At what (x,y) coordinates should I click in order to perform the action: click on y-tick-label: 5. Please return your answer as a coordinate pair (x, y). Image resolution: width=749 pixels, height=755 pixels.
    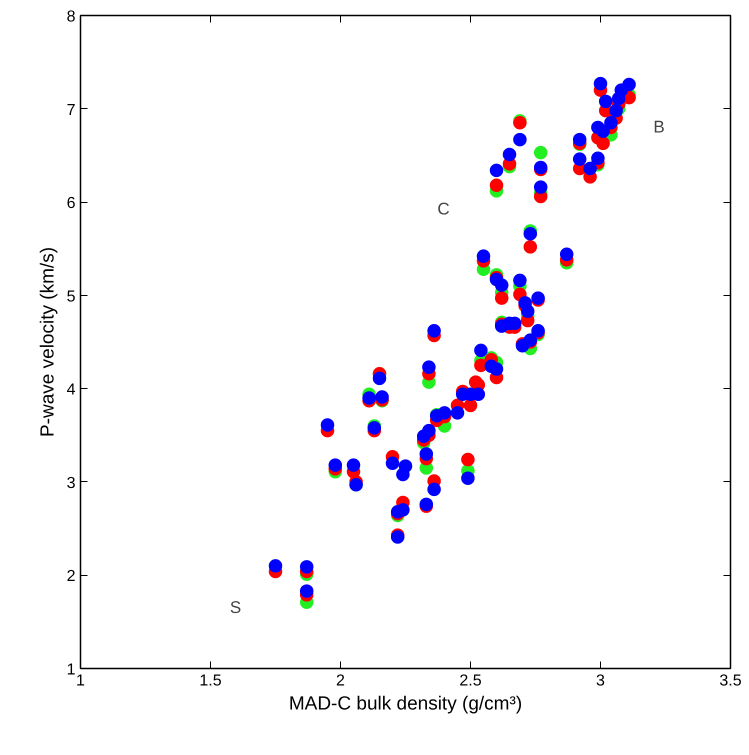
    Looking at the image, I should click on (71, 297).